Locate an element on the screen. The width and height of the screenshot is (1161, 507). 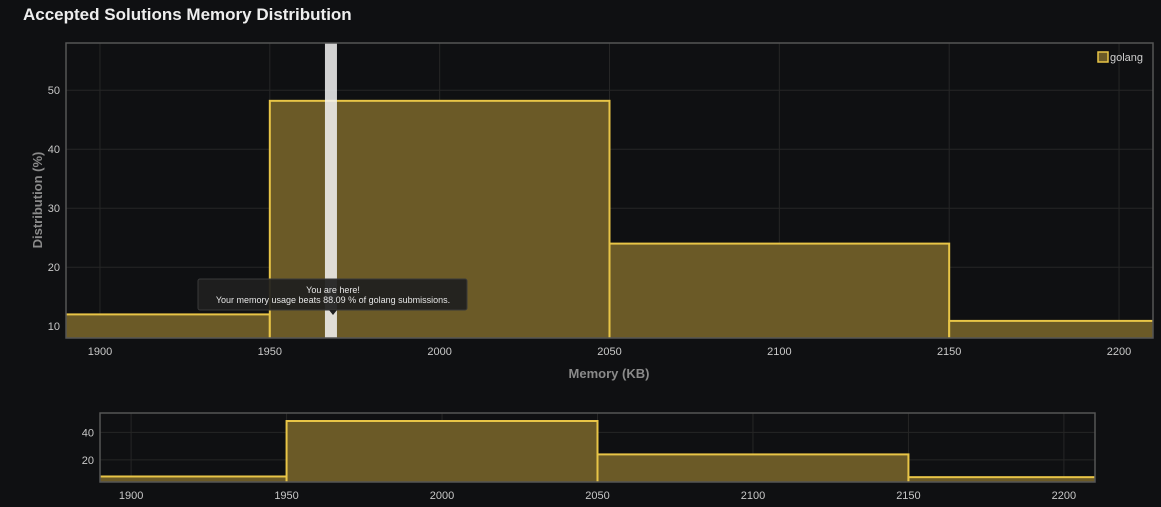
main-y-tick-labels: 10 20 30 40 50 is located at coordinates (54, 209).